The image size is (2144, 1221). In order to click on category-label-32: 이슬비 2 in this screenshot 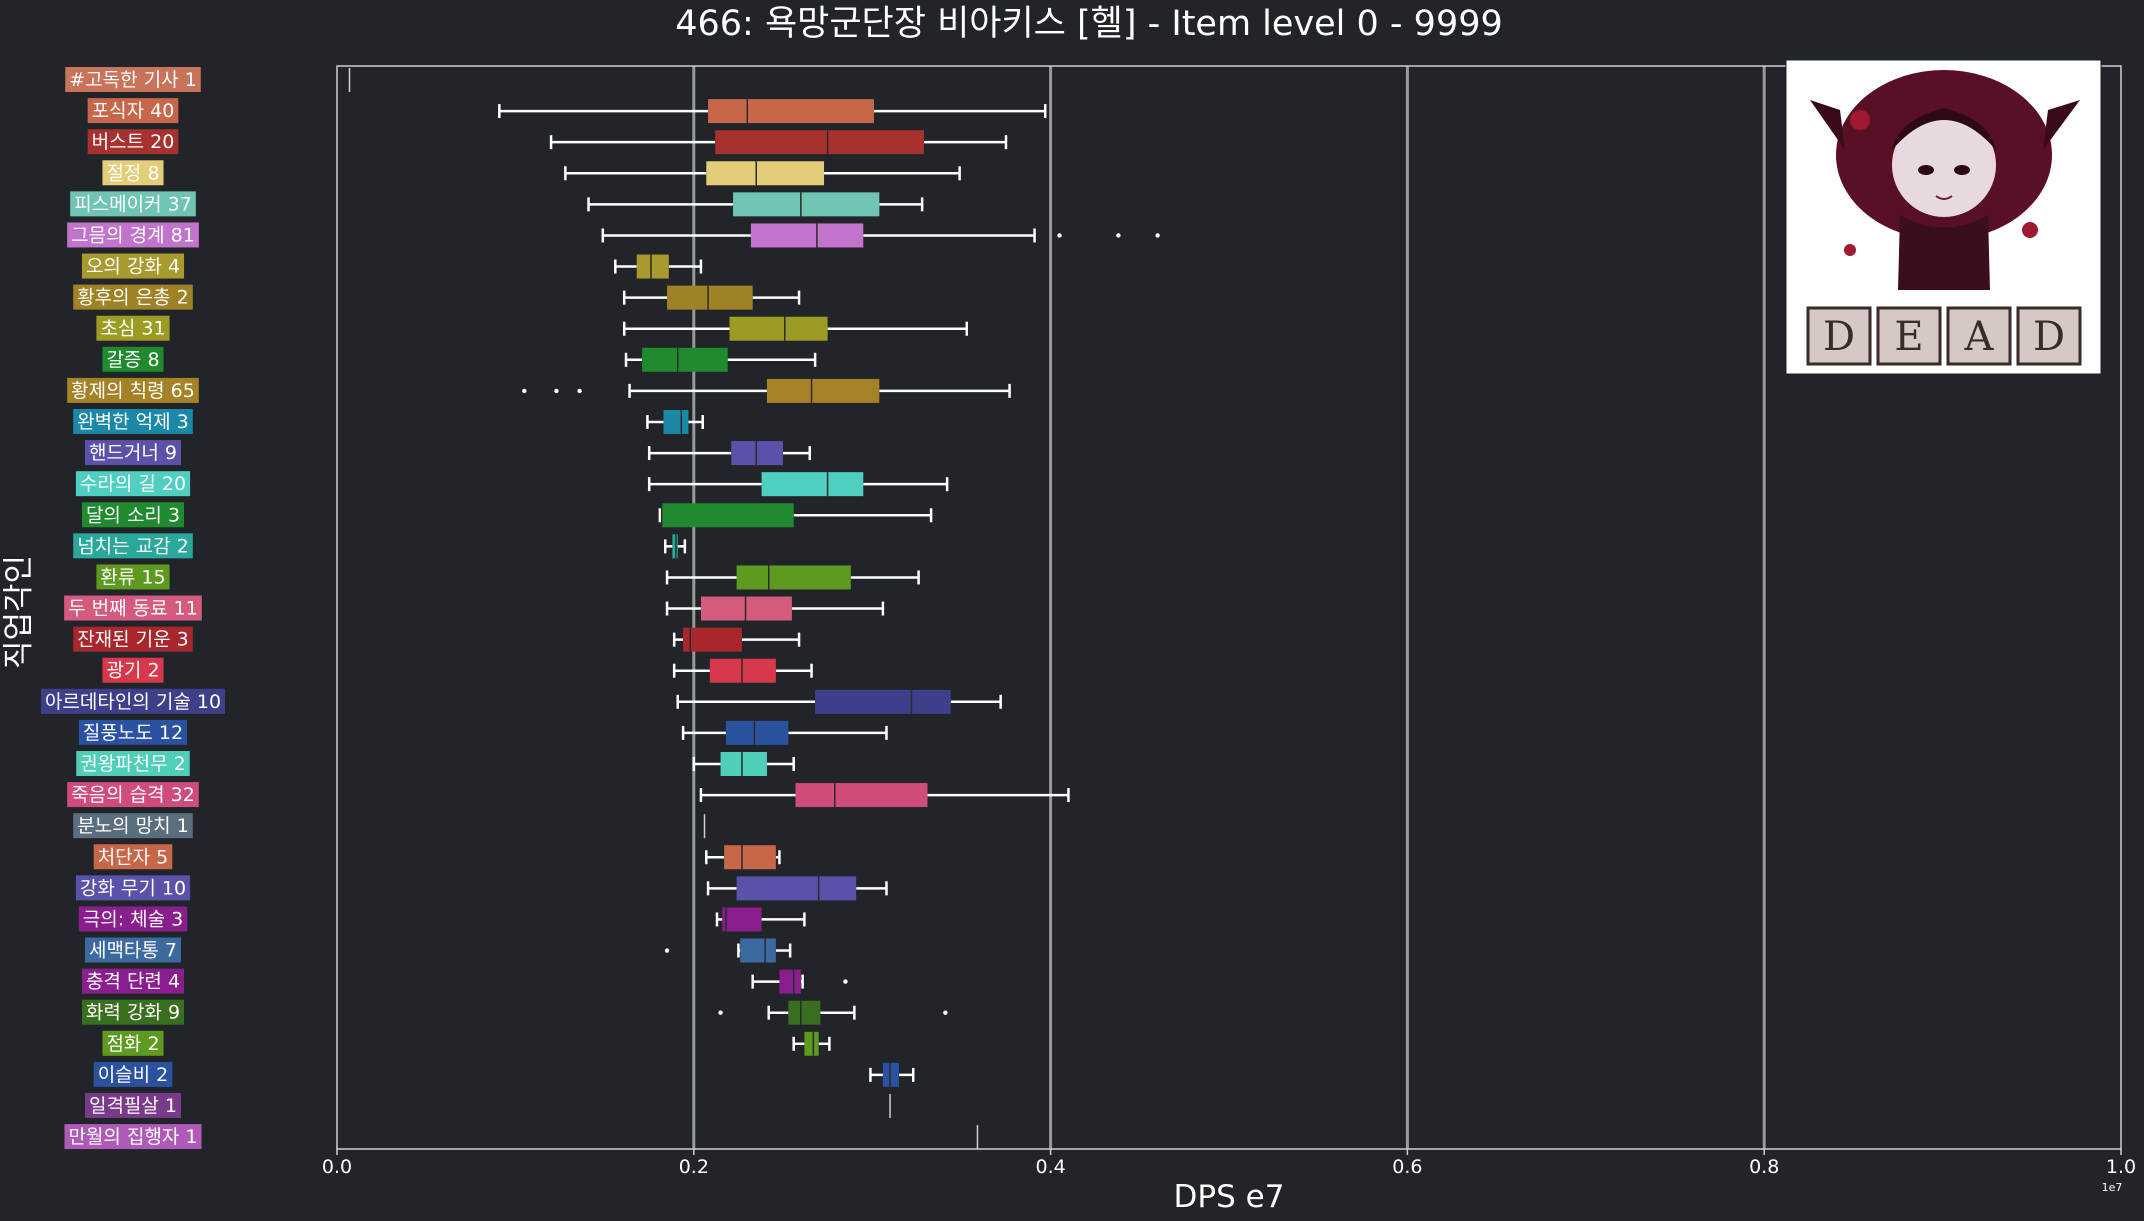, I will do `click(133, 1074)`.